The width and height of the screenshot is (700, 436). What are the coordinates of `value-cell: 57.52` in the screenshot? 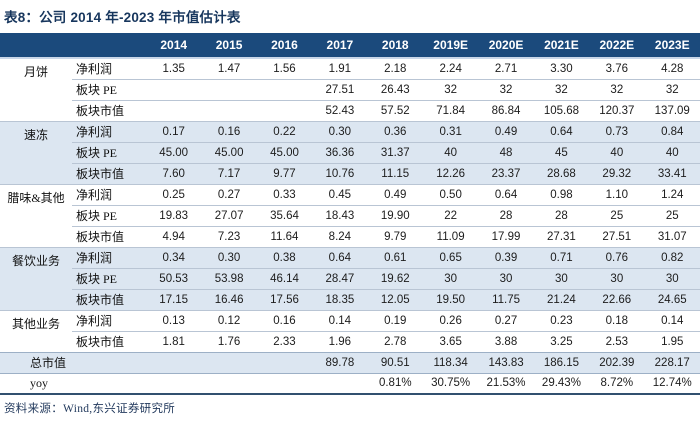 It's located at (395, 110).